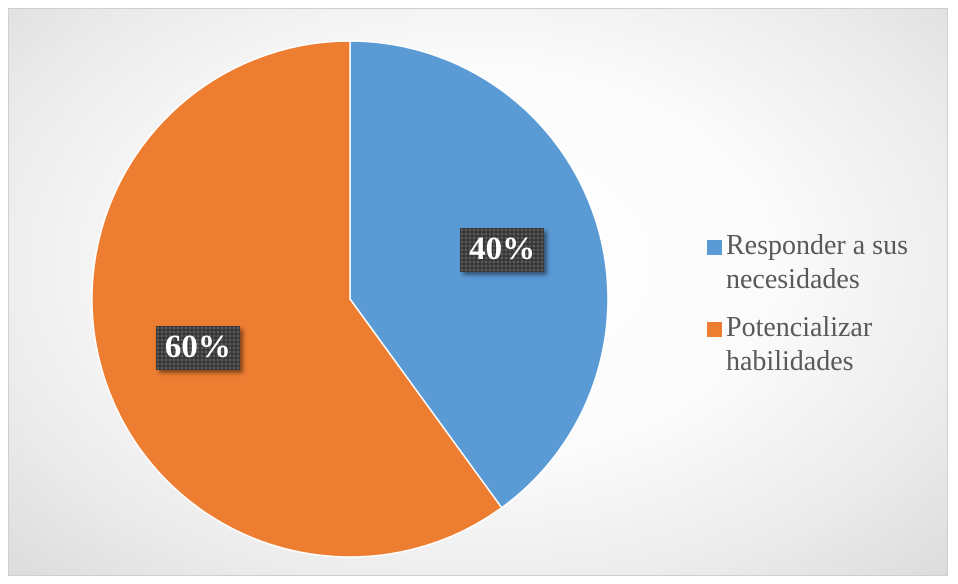 The height and width of the screenshot is (584, 958). I want to click on legend-swatch-orange, so click(714, 329).